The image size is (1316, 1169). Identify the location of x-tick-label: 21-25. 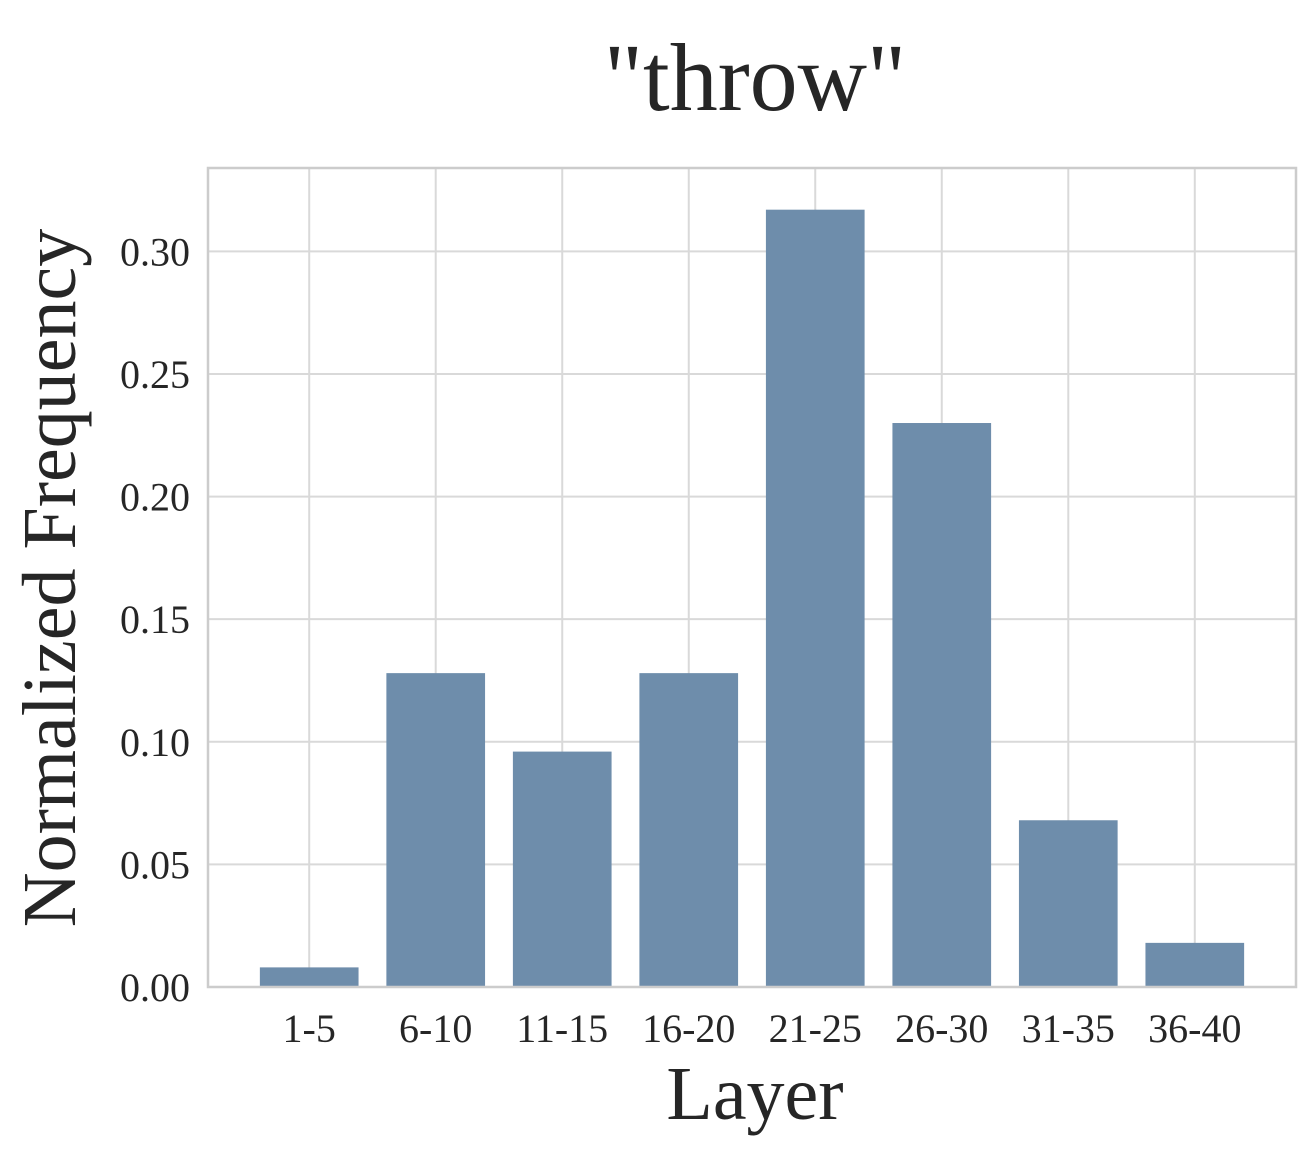
(815, 1028).